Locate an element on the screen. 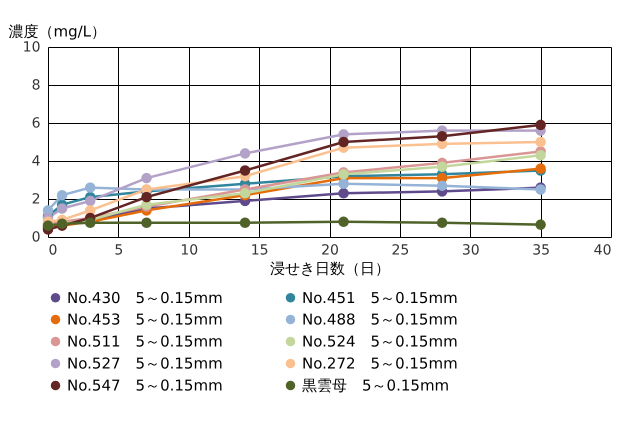  x-tick-label: 40 is located at coordinates (603, 250).